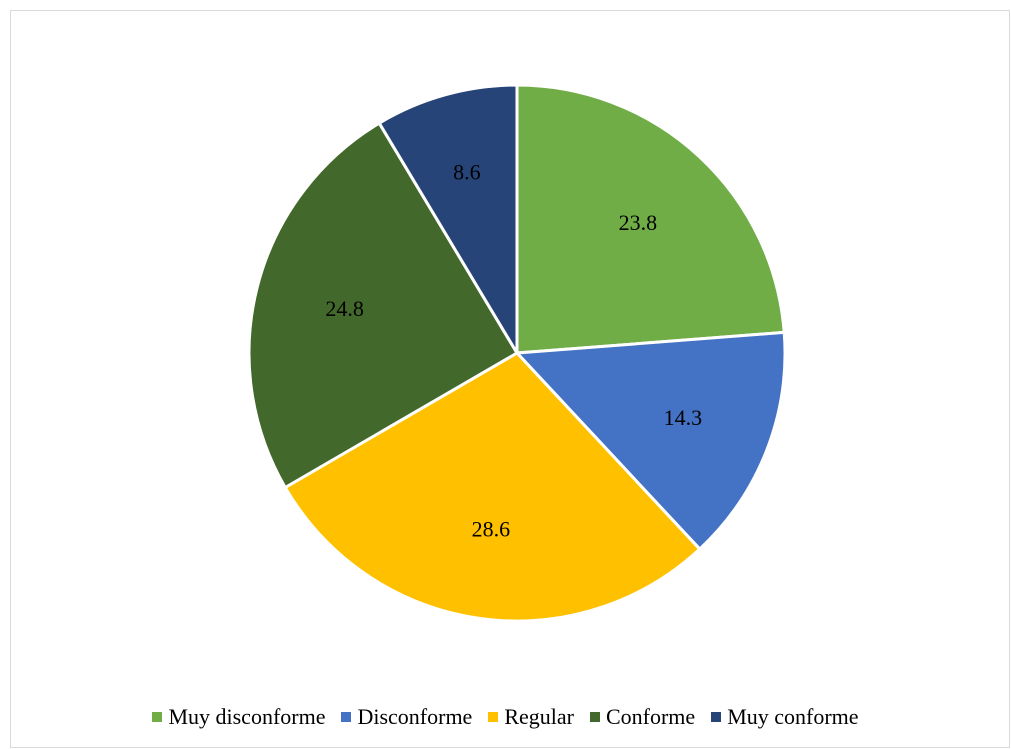  Describe the element at coordinates (491, 529) in the screenshot. I see `data-label-regular: 28.6` at that location.